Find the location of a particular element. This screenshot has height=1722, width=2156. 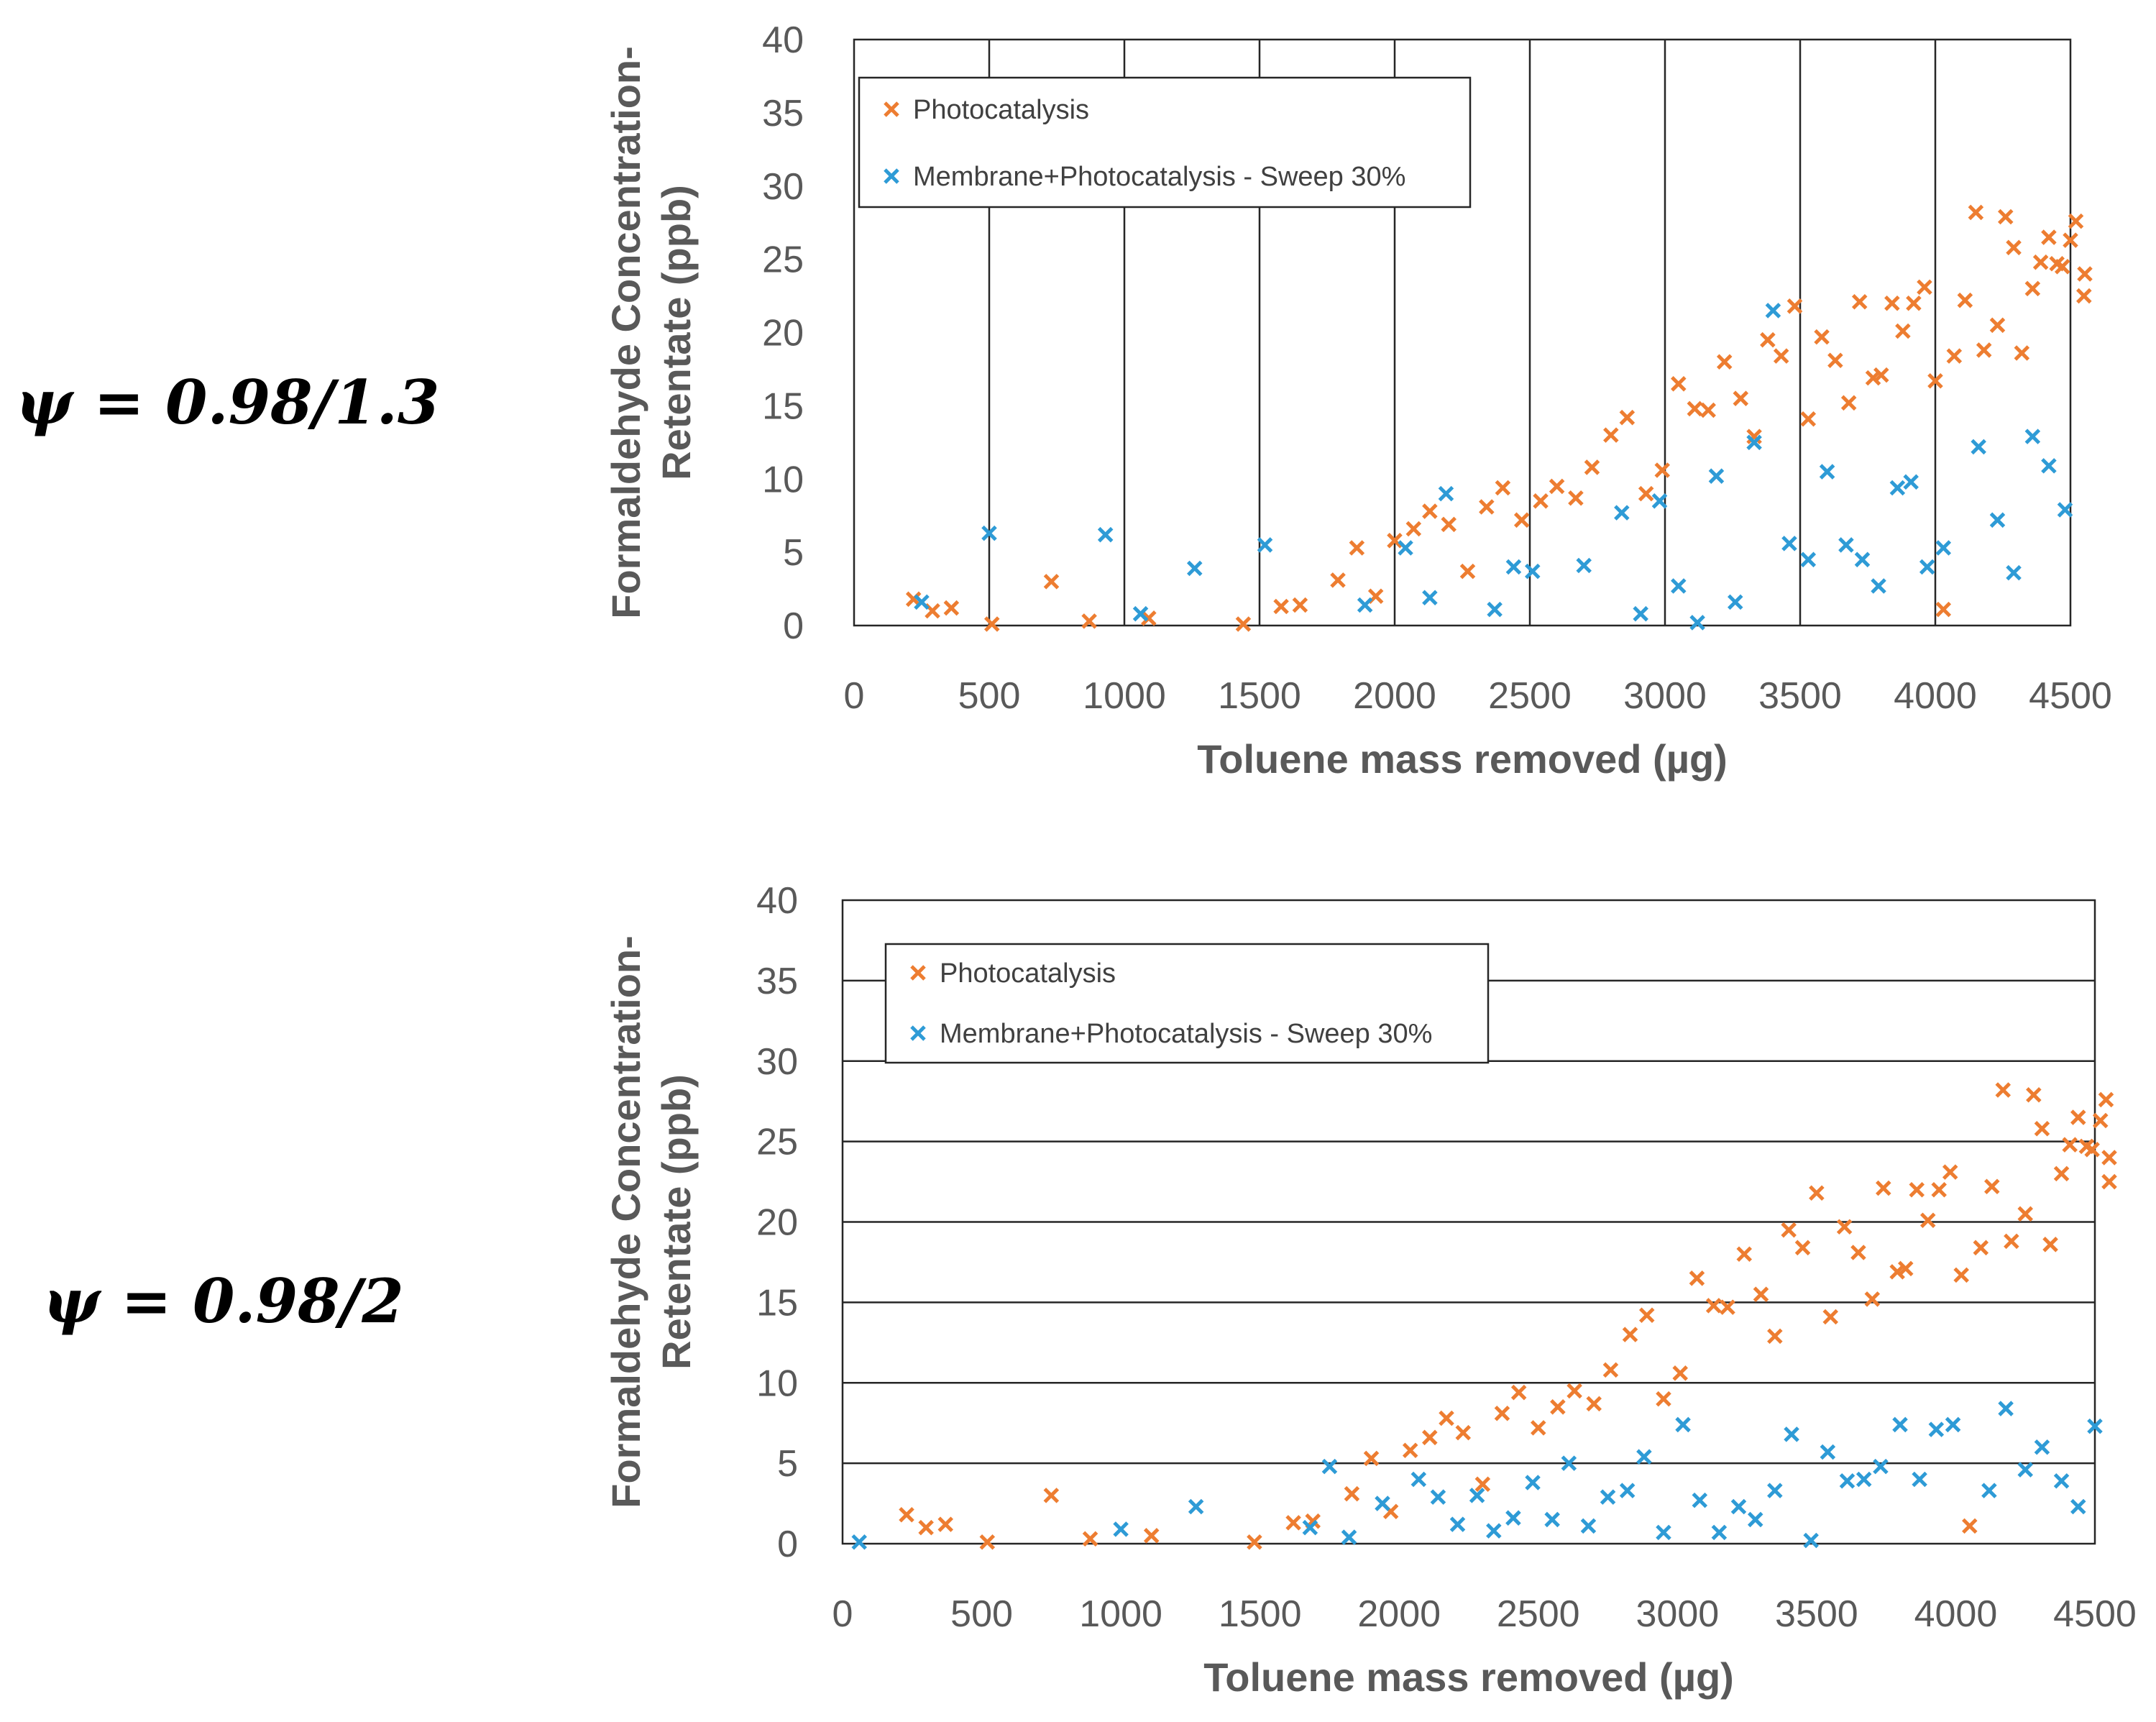

x-tick-label: 2500 is located at coordinates (1539, 1614).